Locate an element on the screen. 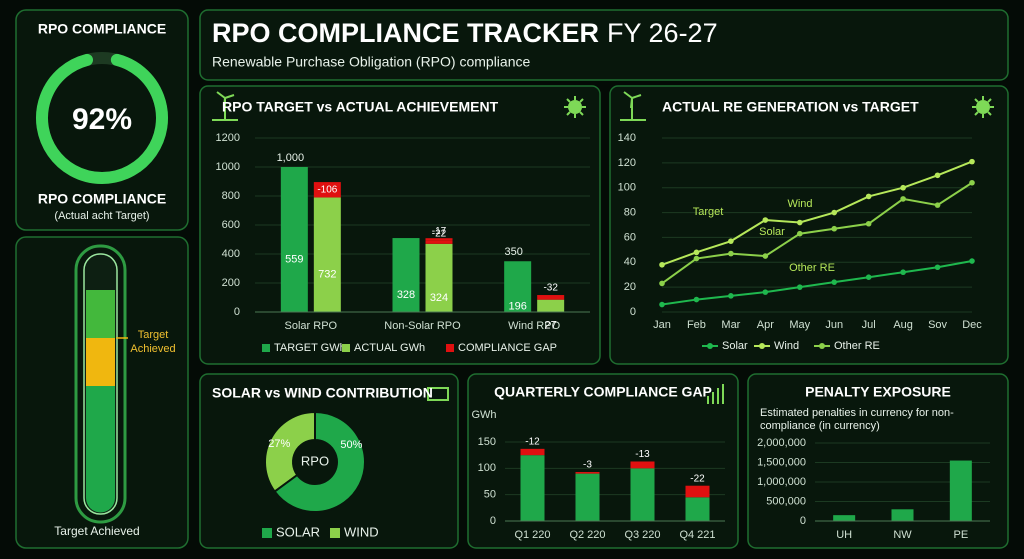  inner-label: 324 is located at coordinates (439, 298).